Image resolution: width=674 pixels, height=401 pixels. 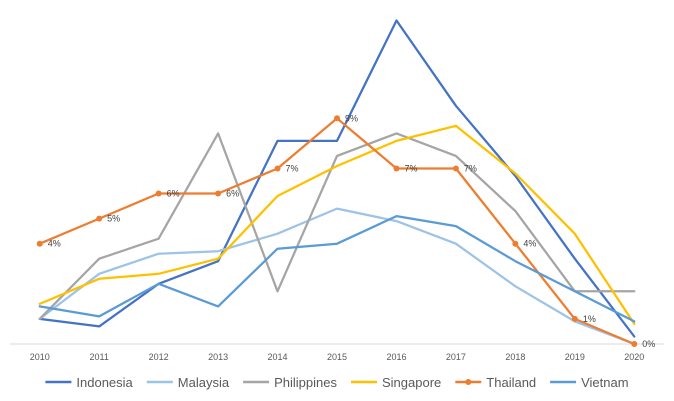 I want to click on legend-item-indonesia: Indonesia, so click(x=89, y=382).